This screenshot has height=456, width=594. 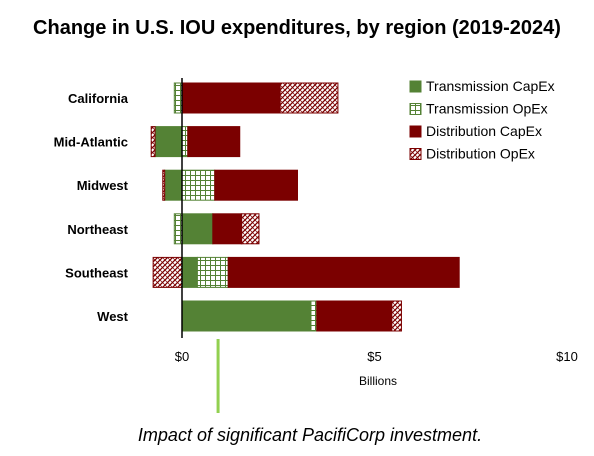 What do you see at coordinates (314, 316) in the screenshot?
I see `bar-west-transmission-opex` at bounding box center [314, 316].